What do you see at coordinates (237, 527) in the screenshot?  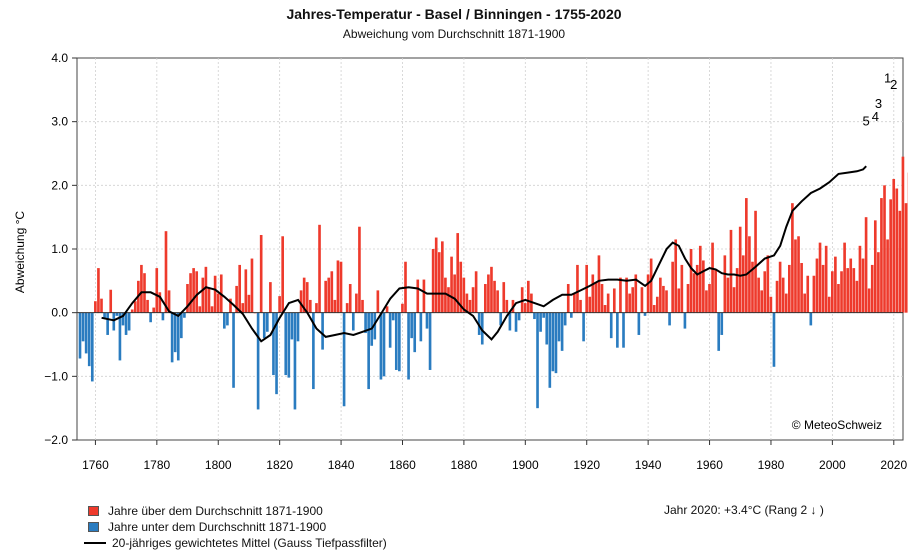 I see `legend-item-below: Jahre unter dem Durchschnitt 1871-1900` at bounding box center [237, 527].